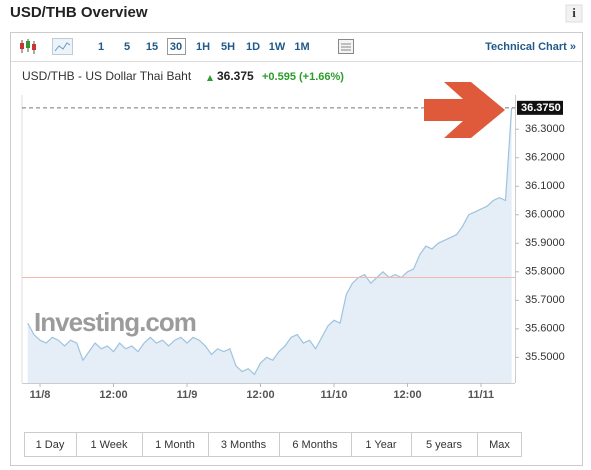 The height and width of the screenshot is (470, 591). Describe the element at coordinates (315, 445) in the screenshot. I see `range-button: 6 Months` at that location.